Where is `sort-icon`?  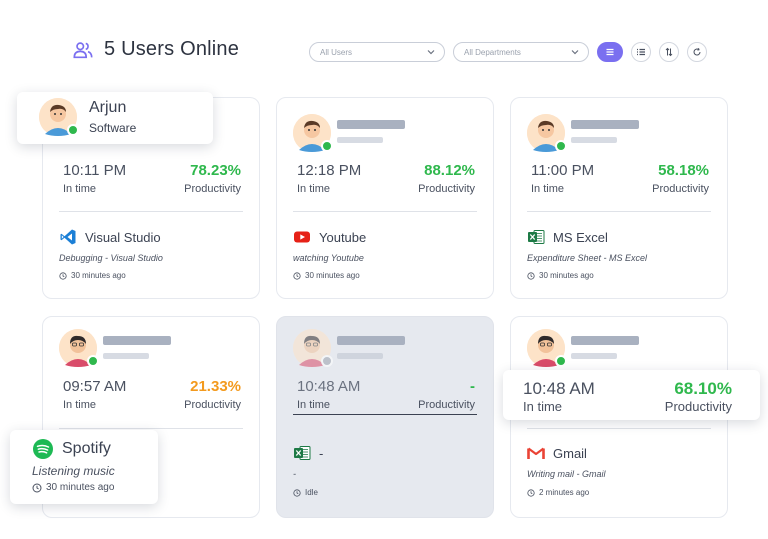
sort-icon is located at coordinates (669, 52).